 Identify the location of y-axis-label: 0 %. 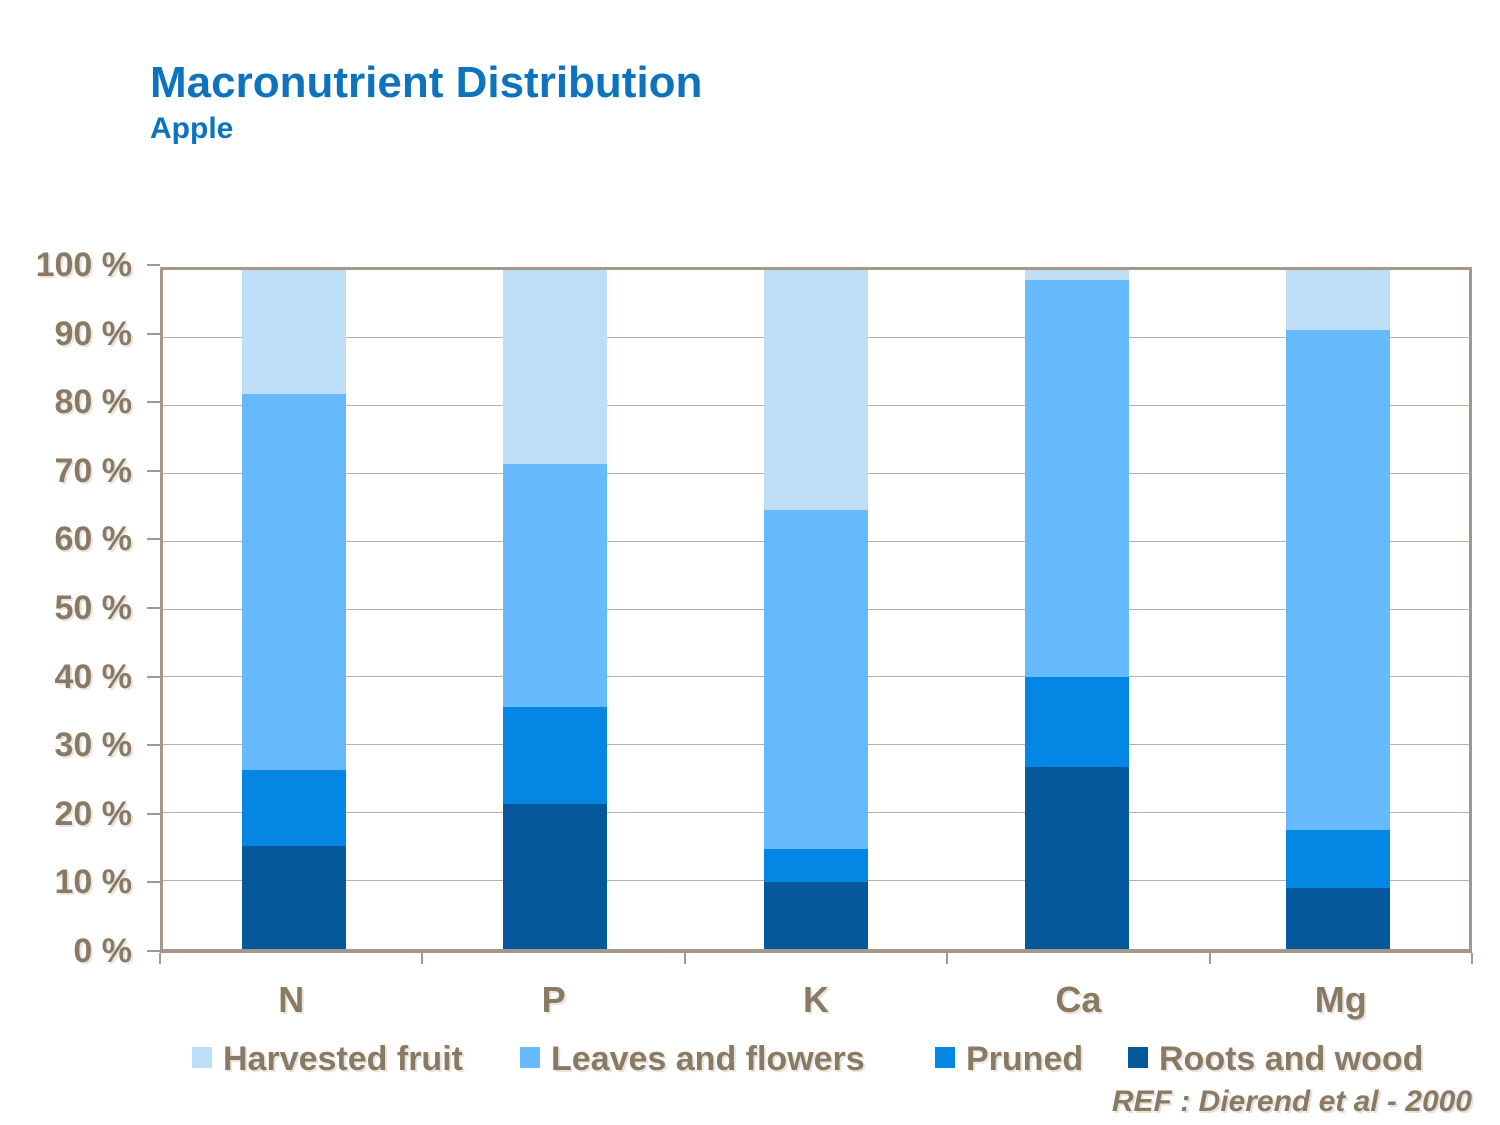
(102, 951).